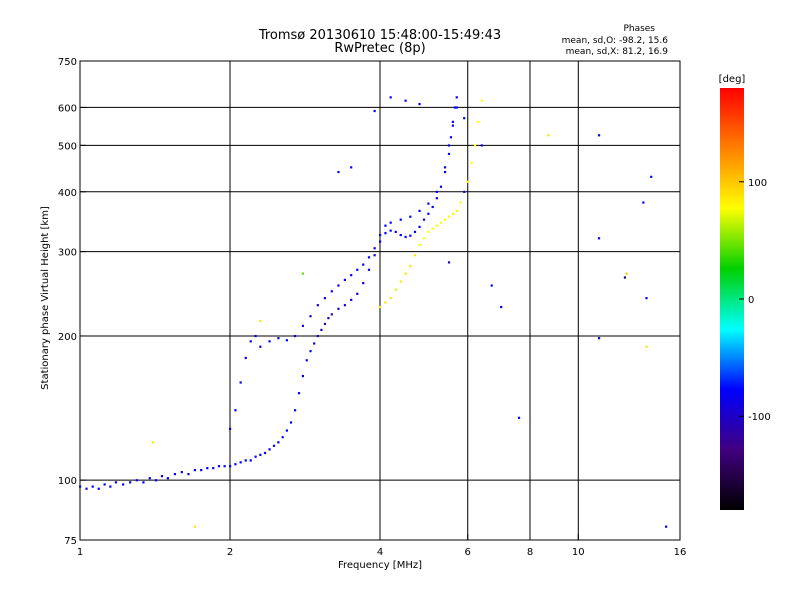  Describe the element at coordinates (67, 108) in the screenshot. I see `y-tick-label: 600` at that location.